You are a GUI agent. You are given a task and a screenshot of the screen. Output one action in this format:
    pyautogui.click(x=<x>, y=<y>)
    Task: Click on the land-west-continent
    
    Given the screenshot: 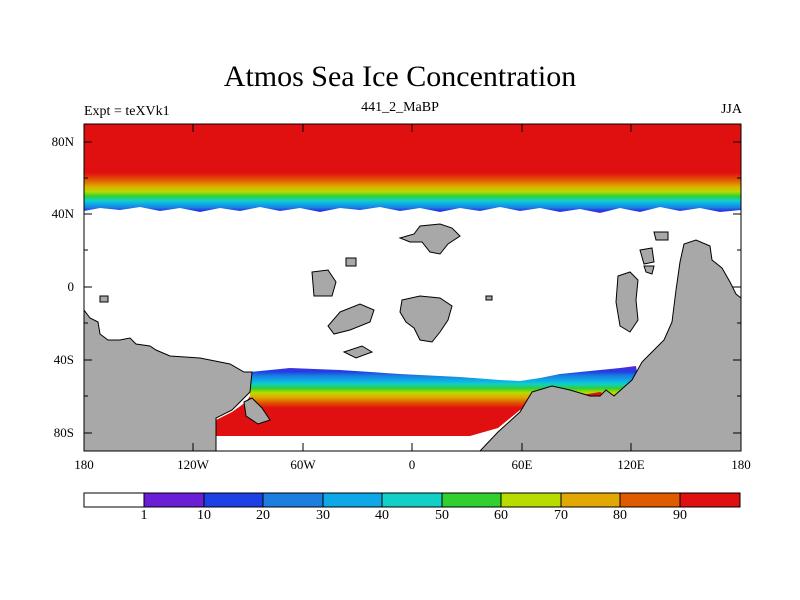 What is the action you would take?
    pyautogui.click(x=168, y=380)
    